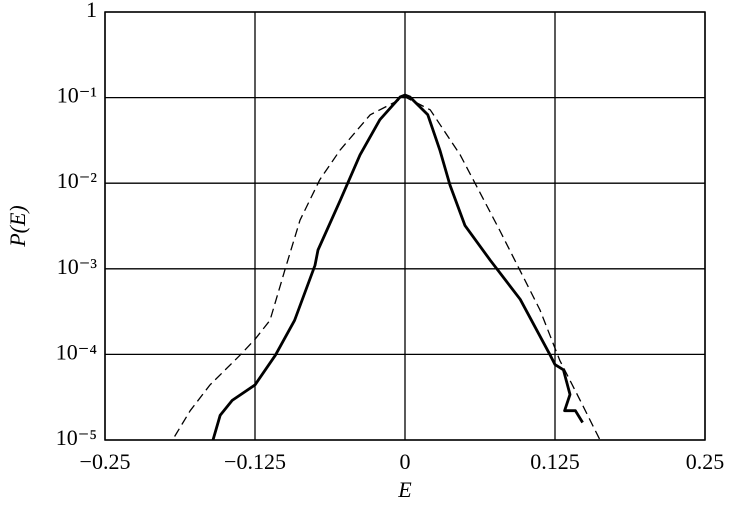 The width and height of the screenshot is (737, 506). I want to click on x-tick-label: −0.25, so click(105, 461).